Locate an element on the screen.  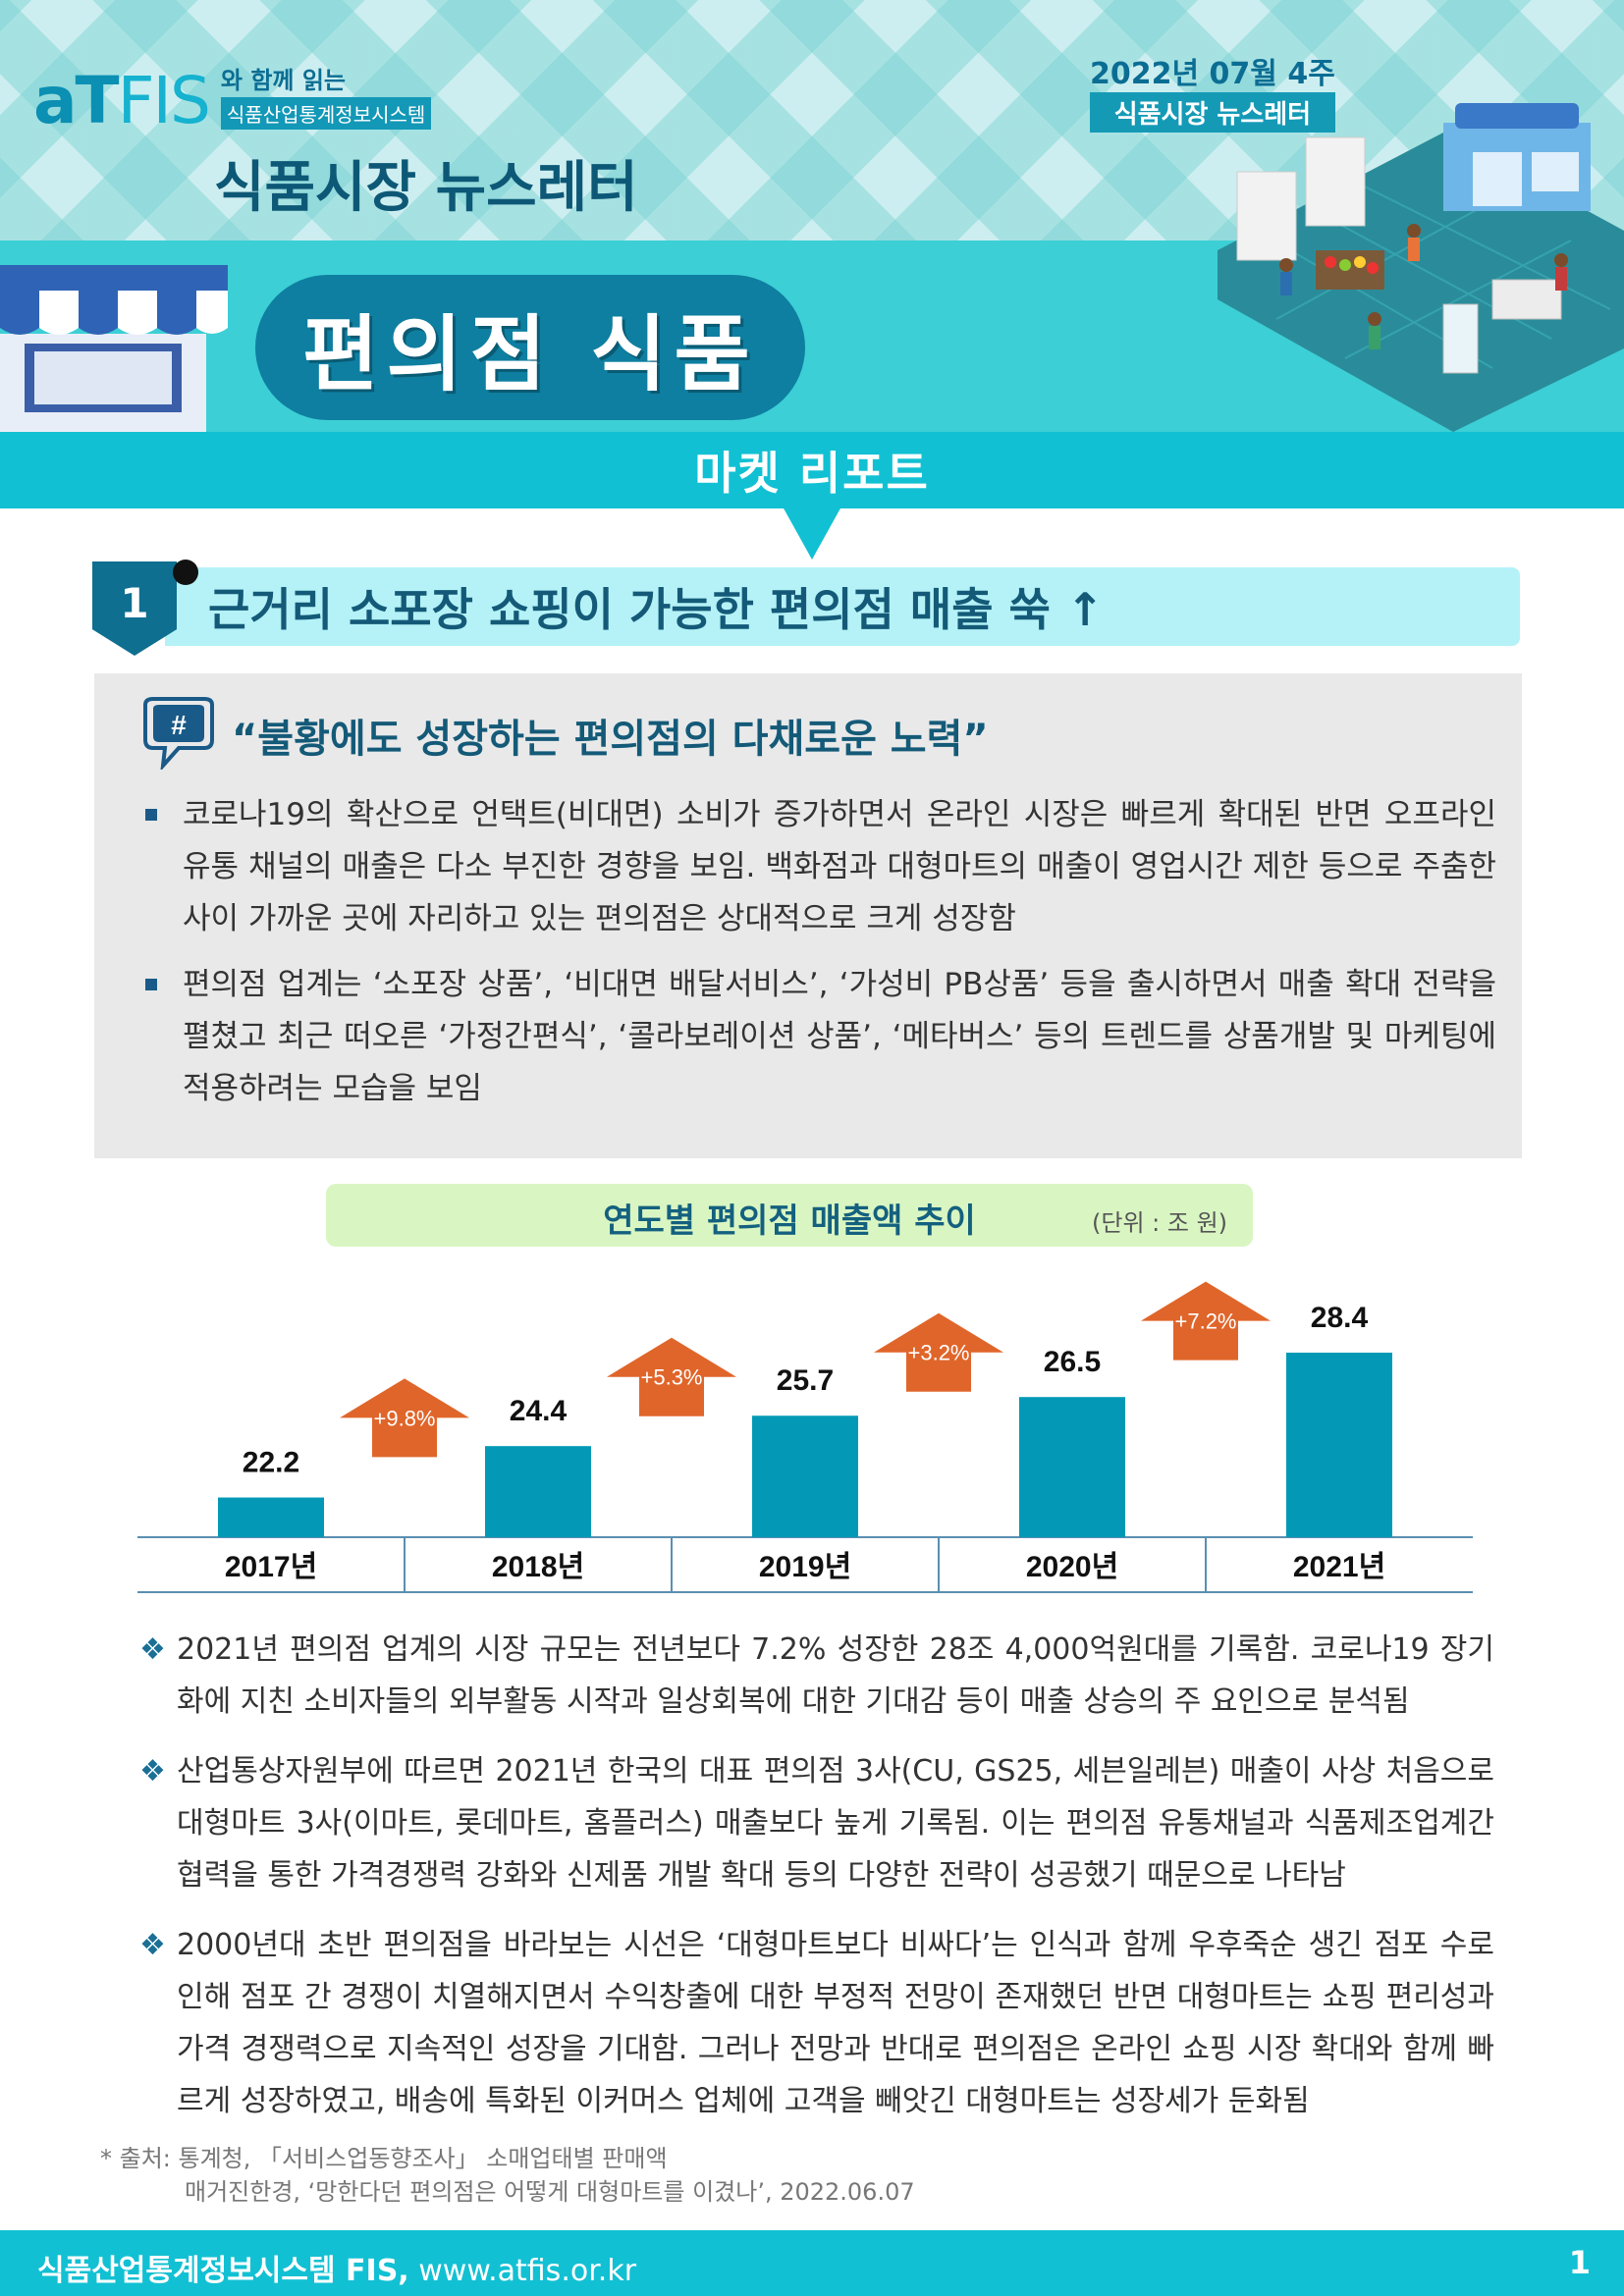
logo-subtitle-line2: 식품산업통계정보시스템 is located at coordinates (326, 113).